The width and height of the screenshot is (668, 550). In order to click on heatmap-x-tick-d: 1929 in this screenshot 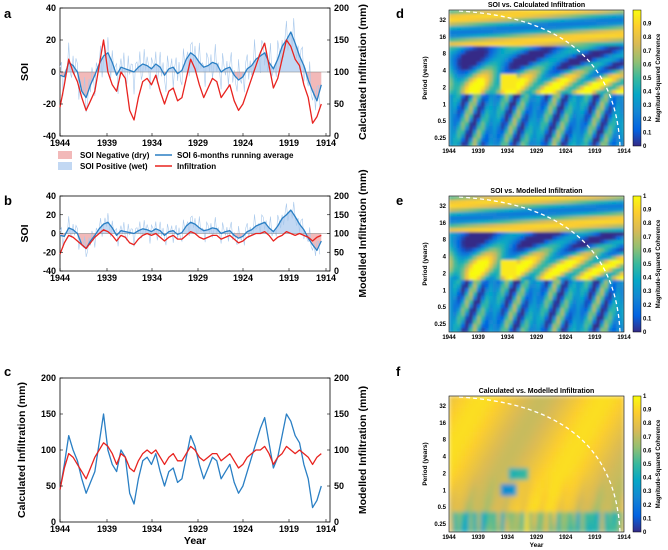, I will do `click(537, 152)`.